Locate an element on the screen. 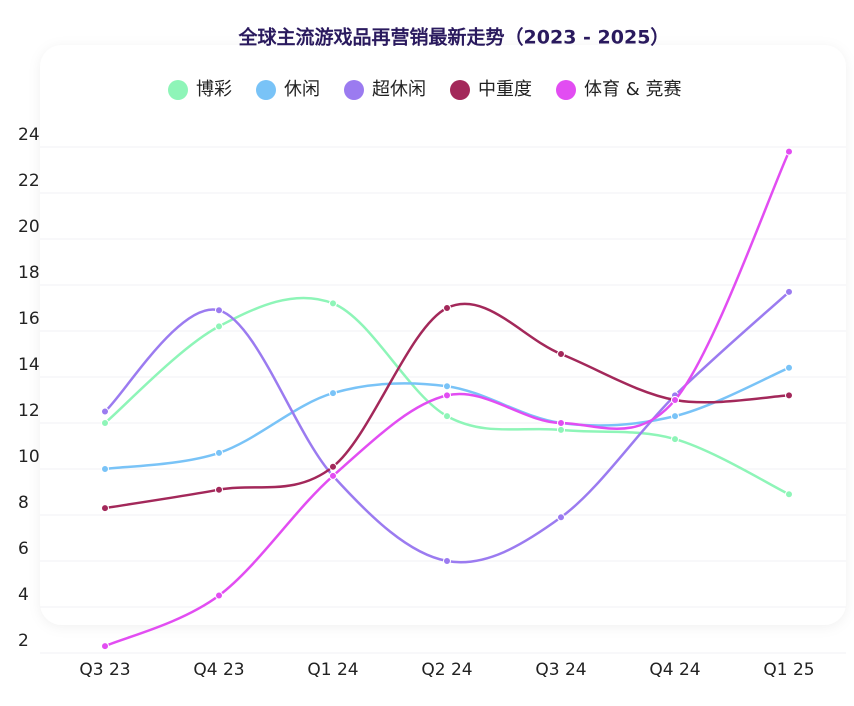 This screenshot has height=706, width=854. y-tick-label: 18 is located at coordinates (29, 273).